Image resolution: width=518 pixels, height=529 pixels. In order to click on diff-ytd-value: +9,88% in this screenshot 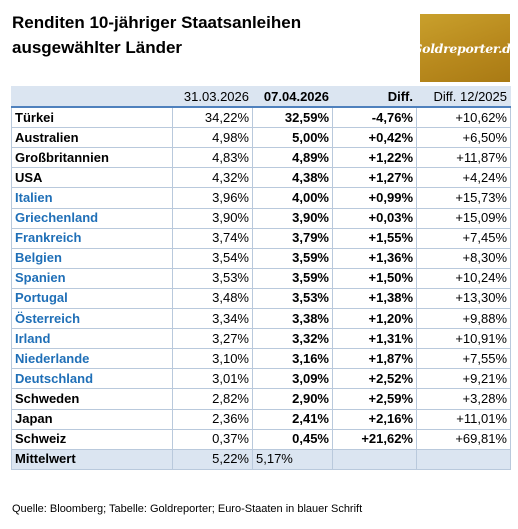, I will do `click(463, 319)`.